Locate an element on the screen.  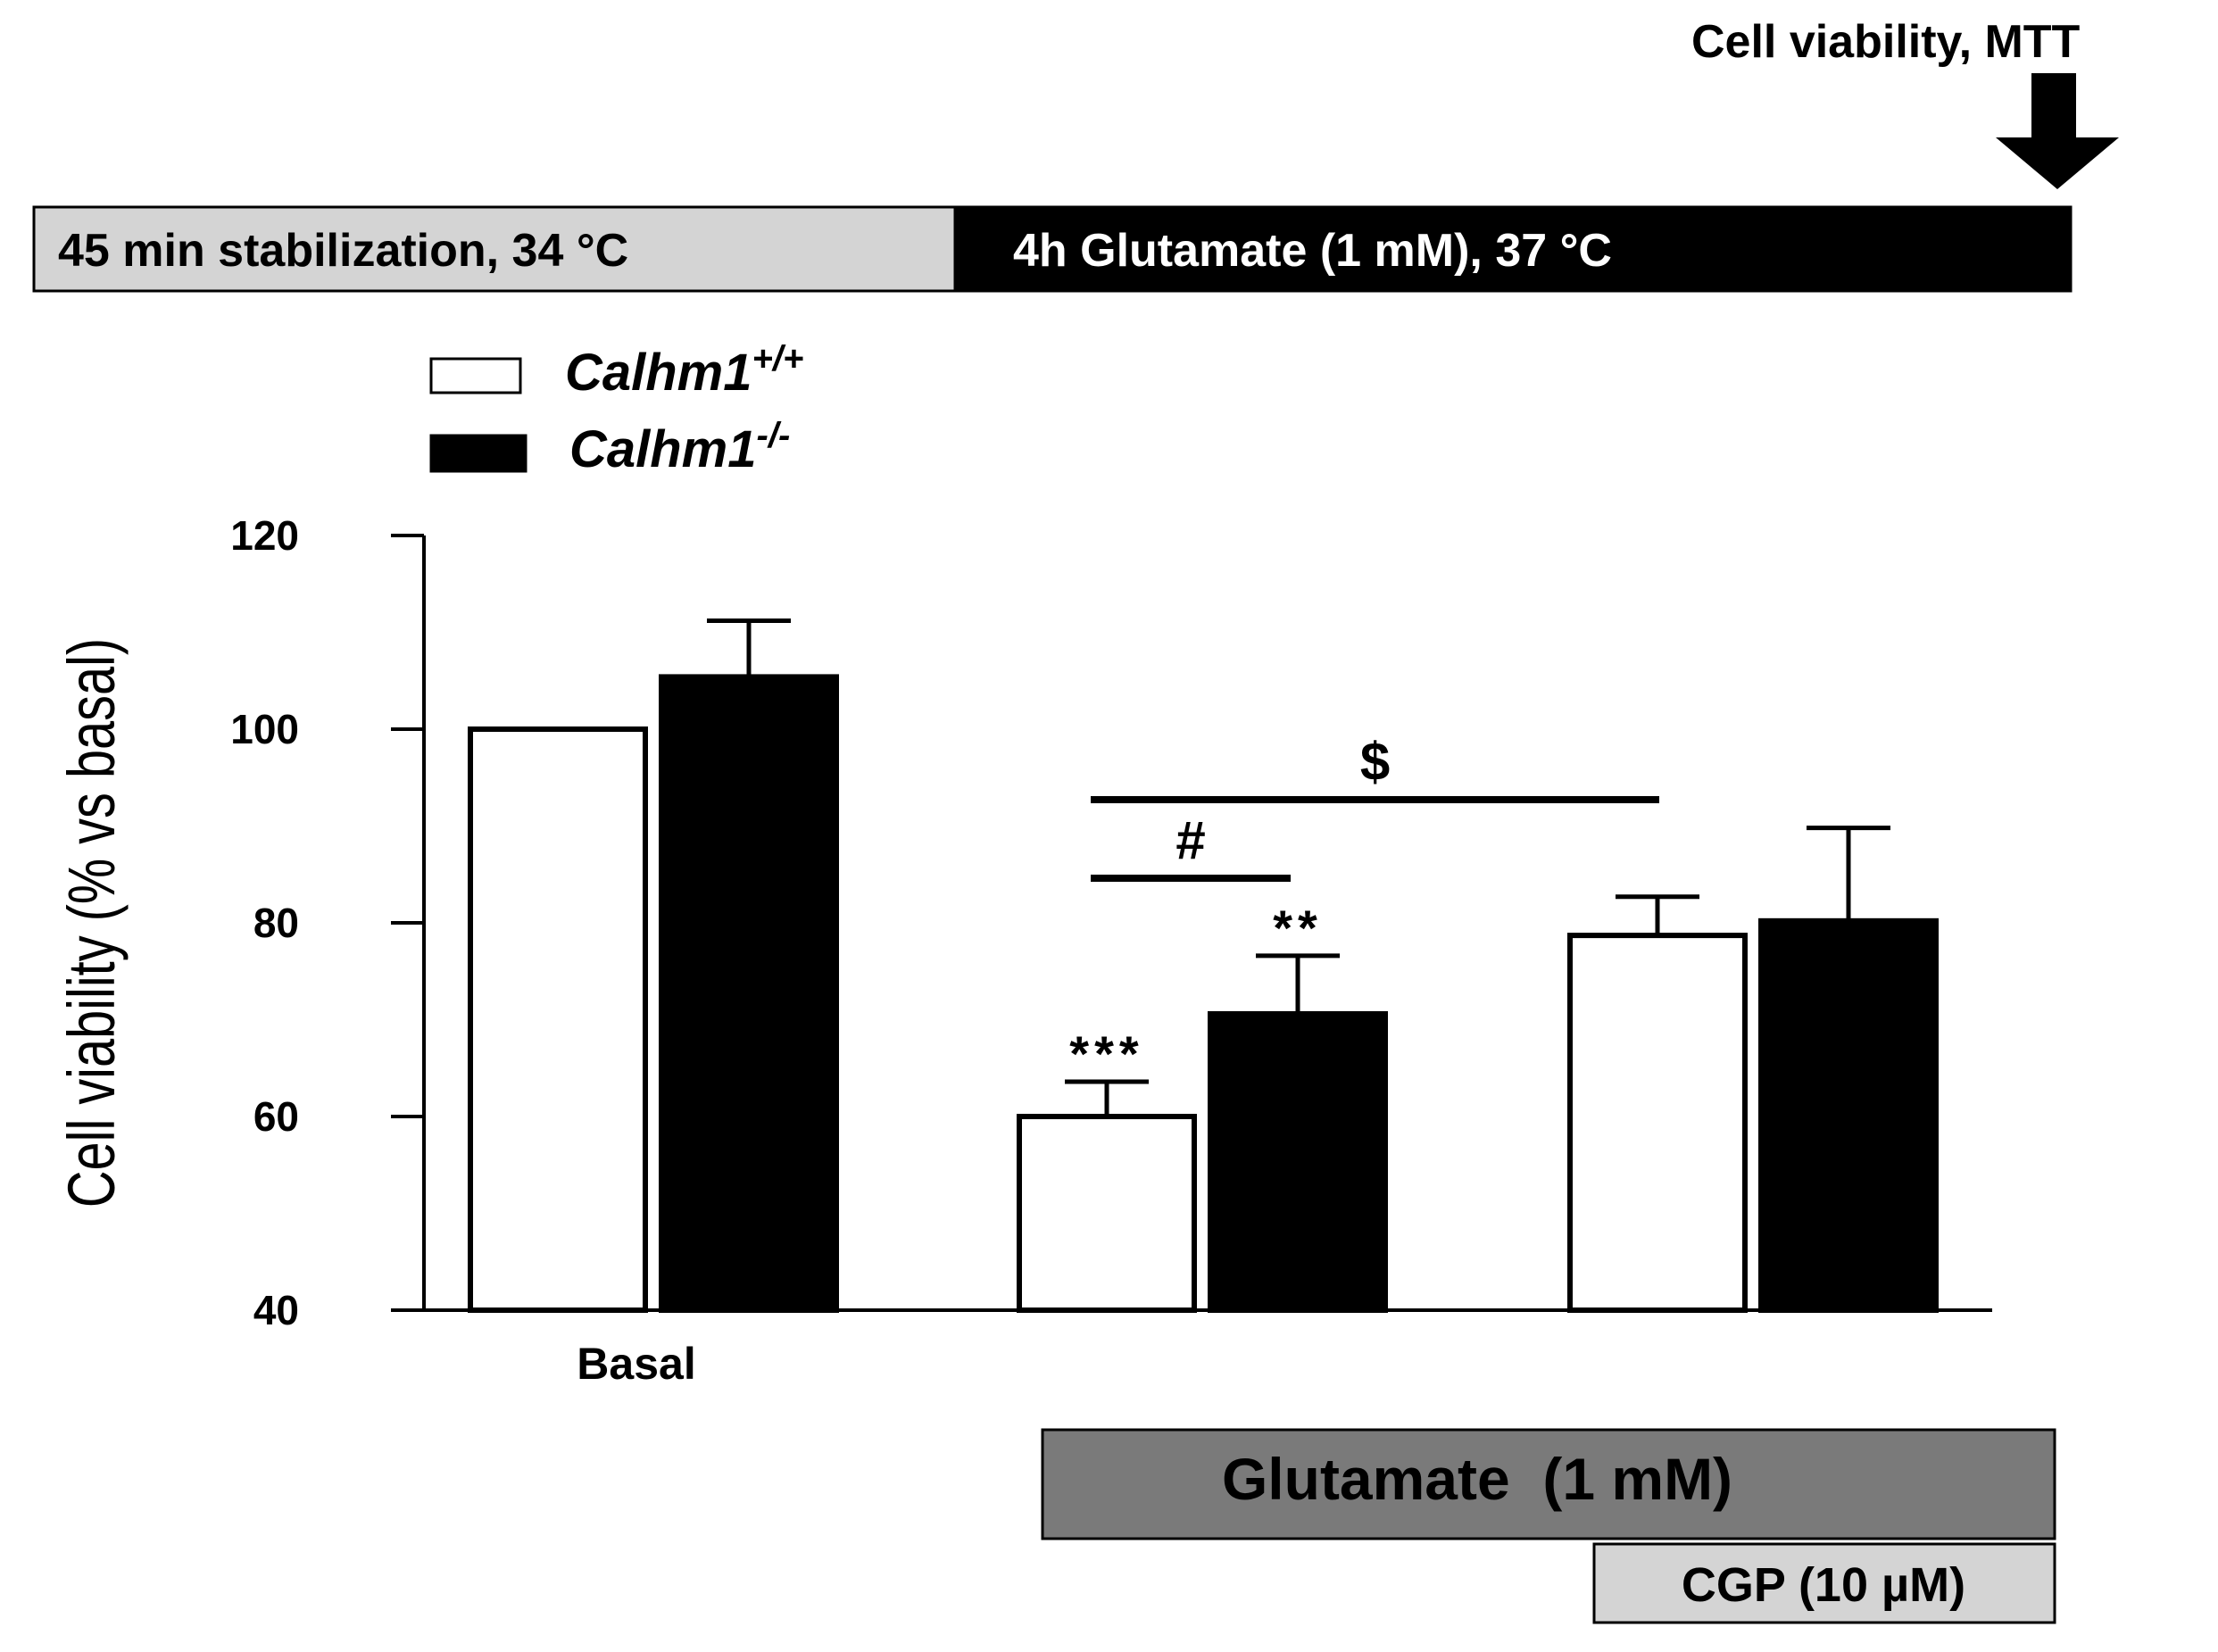
glutamate-treatment-label: Glutamate (1 mM) is located at coordinates (1477, 1479).